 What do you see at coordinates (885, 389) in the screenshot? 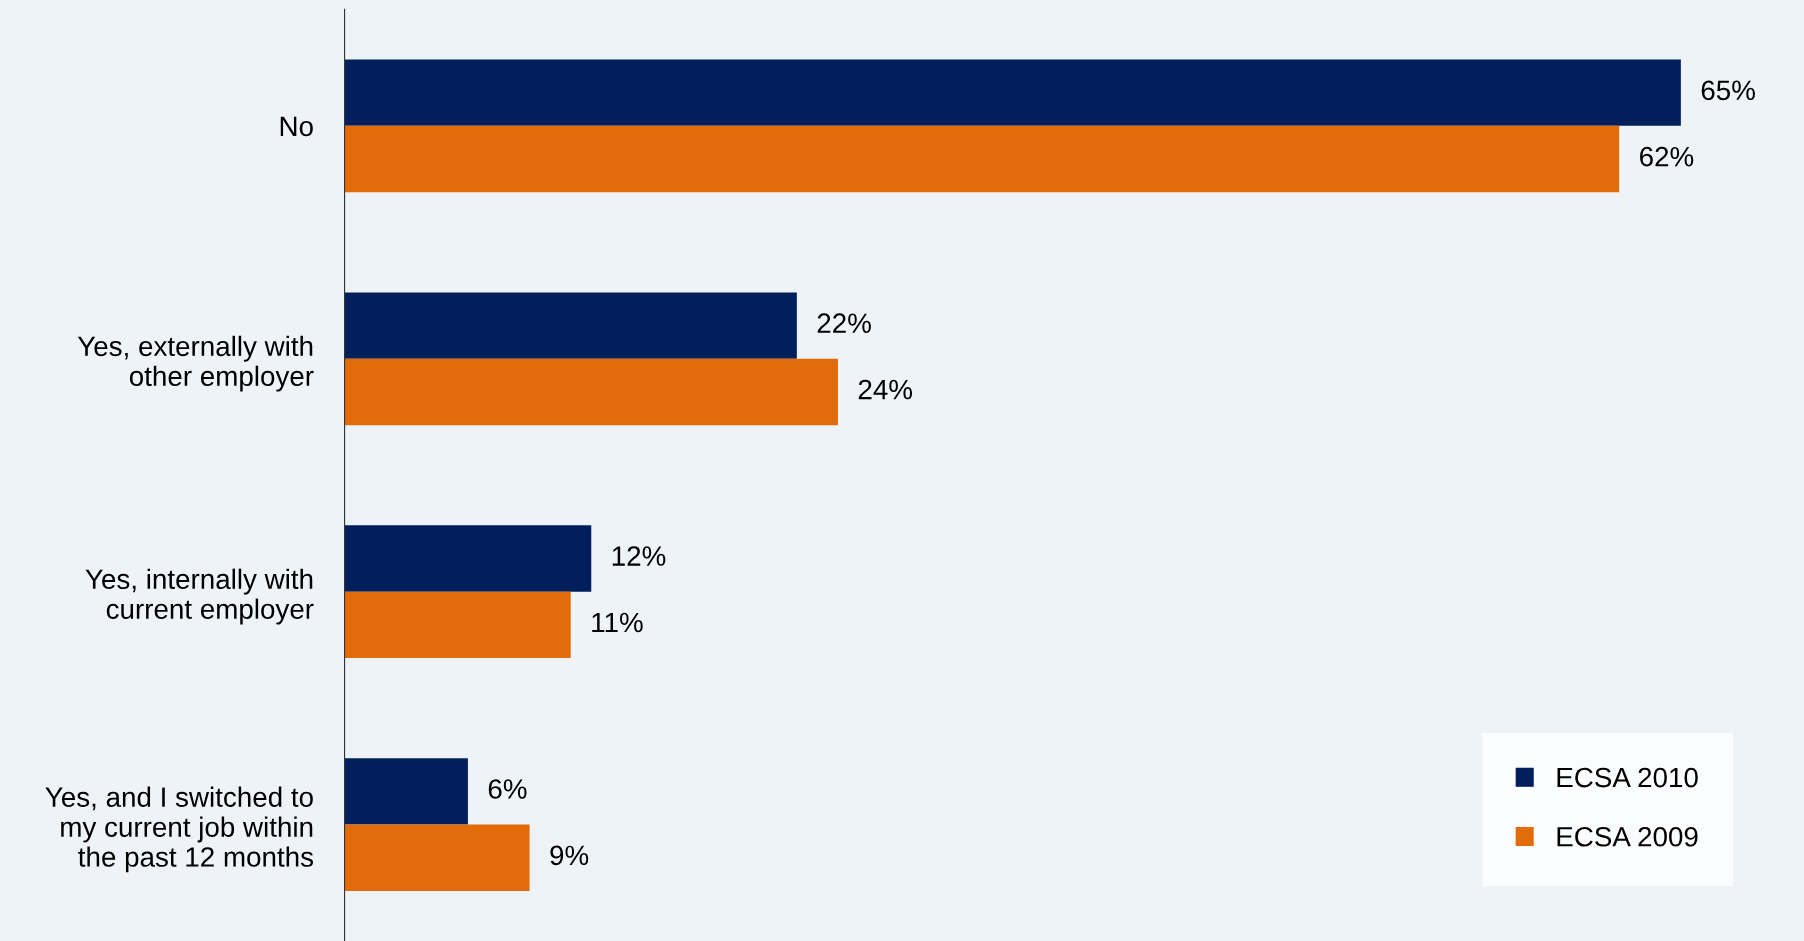
I see `data-label: 24%` at bounding box center [885, 389].